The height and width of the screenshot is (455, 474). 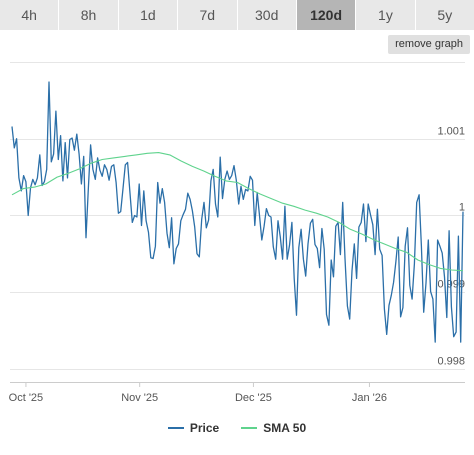 I want to click on legend-swatch-price, so click(x=175, y=428).